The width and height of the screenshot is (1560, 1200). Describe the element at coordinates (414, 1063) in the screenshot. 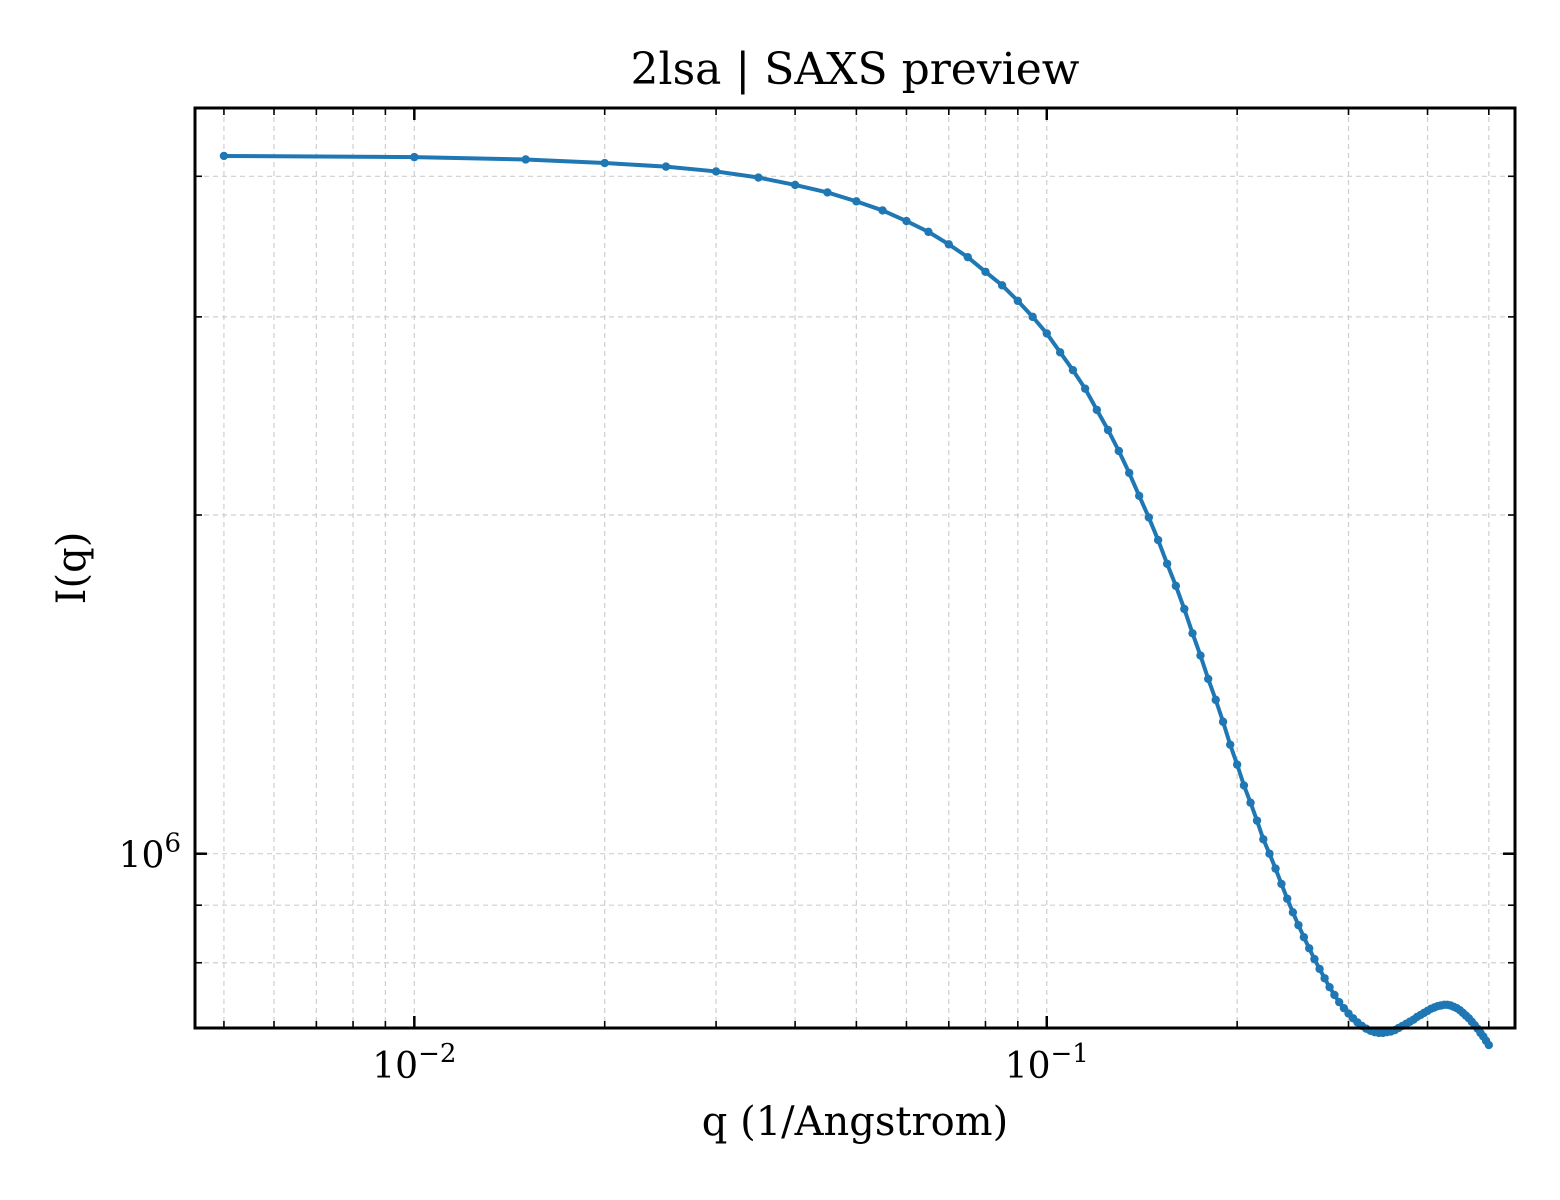

I see `x-tick-label: 10⁻²` at that location.